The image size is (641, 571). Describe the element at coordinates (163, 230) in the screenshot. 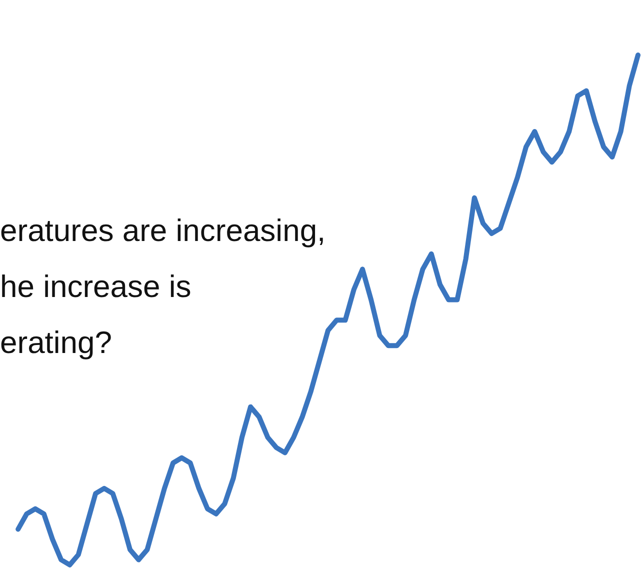

I see `annotation: eratures are increasing,` at that location.